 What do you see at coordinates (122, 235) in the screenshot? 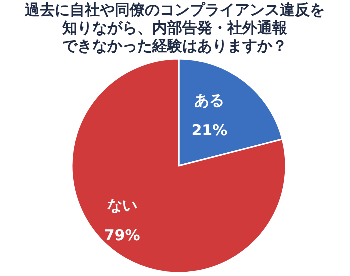
I see `data-label: 79%` at bounding box center [122, 235].